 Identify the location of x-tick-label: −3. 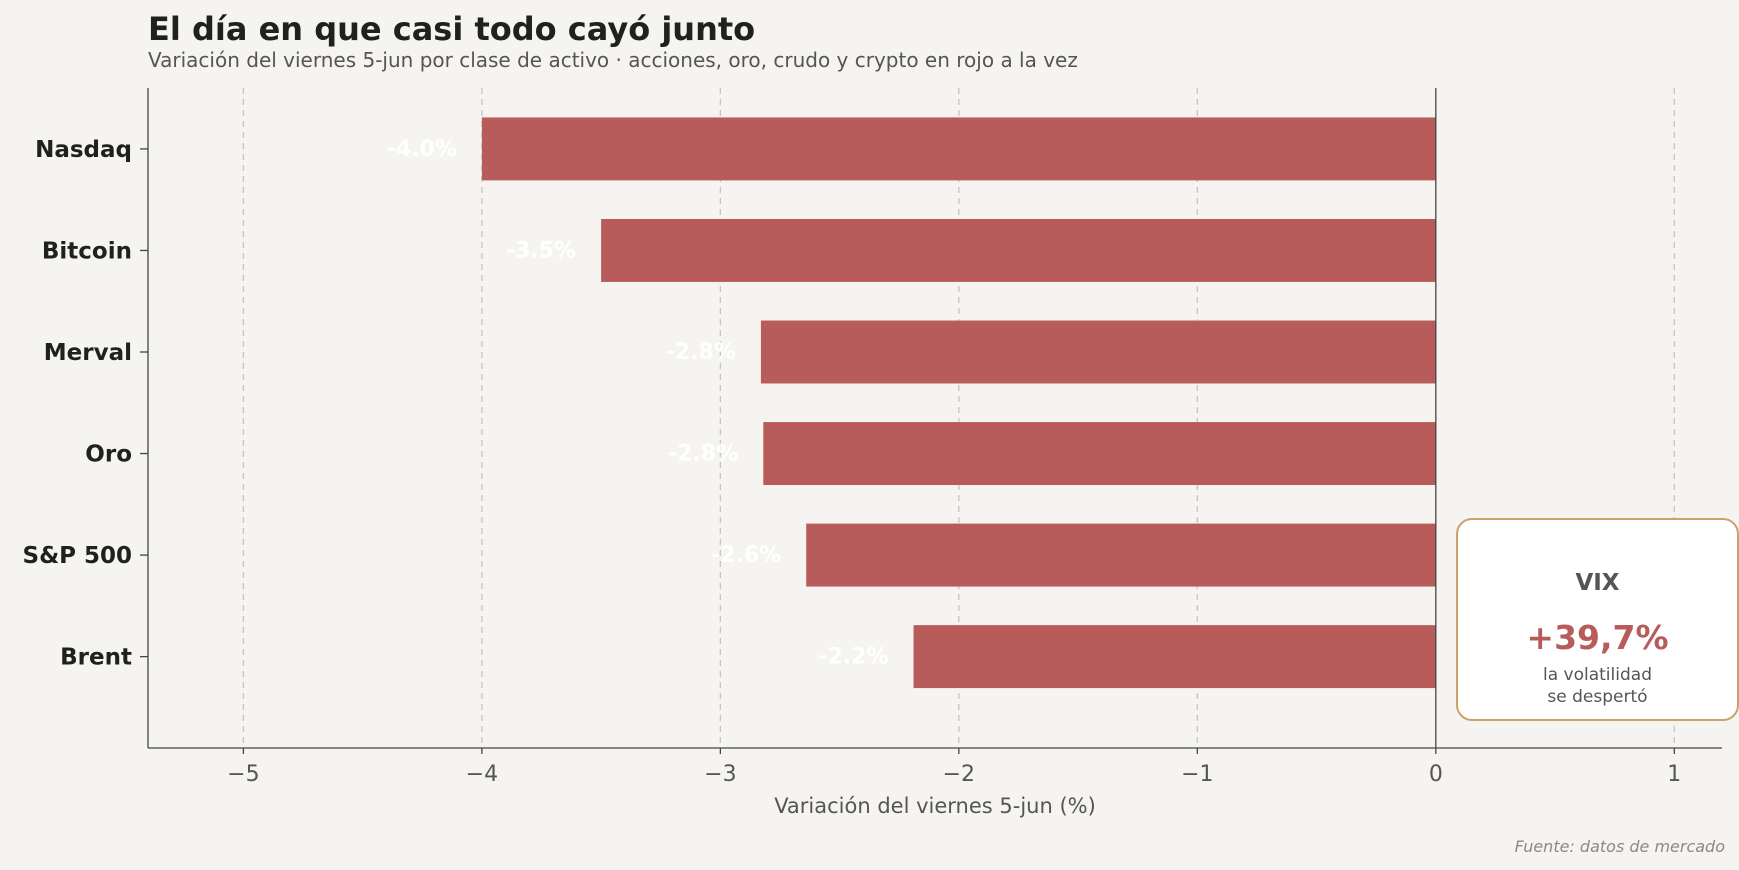
(720, 774).